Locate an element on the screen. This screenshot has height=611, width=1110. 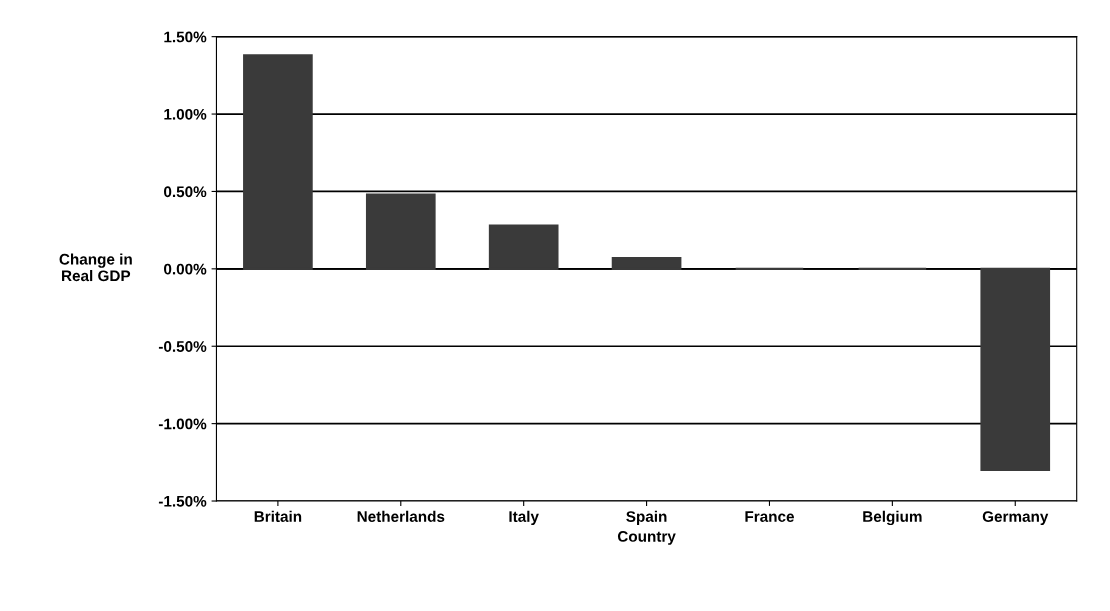
x-tick-label: Britain is located at coordinates (278, 516).